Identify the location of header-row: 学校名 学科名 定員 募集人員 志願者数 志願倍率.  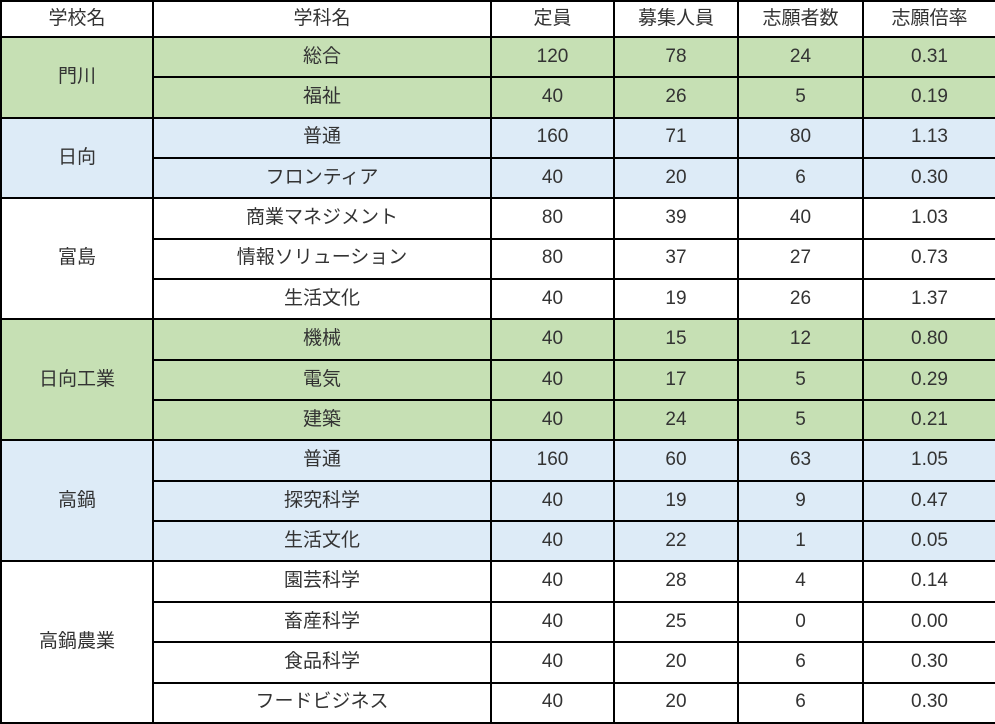
(497, 19).